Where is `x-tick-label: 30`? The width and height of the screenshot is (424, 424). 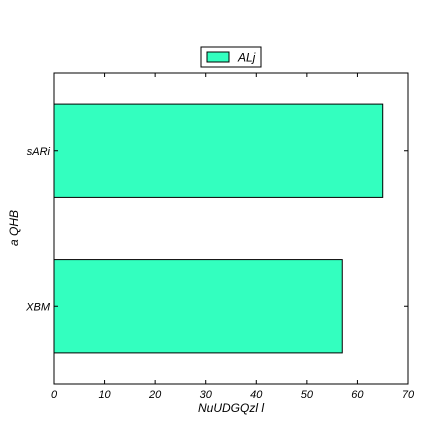 x-tick-label: 30 is located at coordinates (206, 395).